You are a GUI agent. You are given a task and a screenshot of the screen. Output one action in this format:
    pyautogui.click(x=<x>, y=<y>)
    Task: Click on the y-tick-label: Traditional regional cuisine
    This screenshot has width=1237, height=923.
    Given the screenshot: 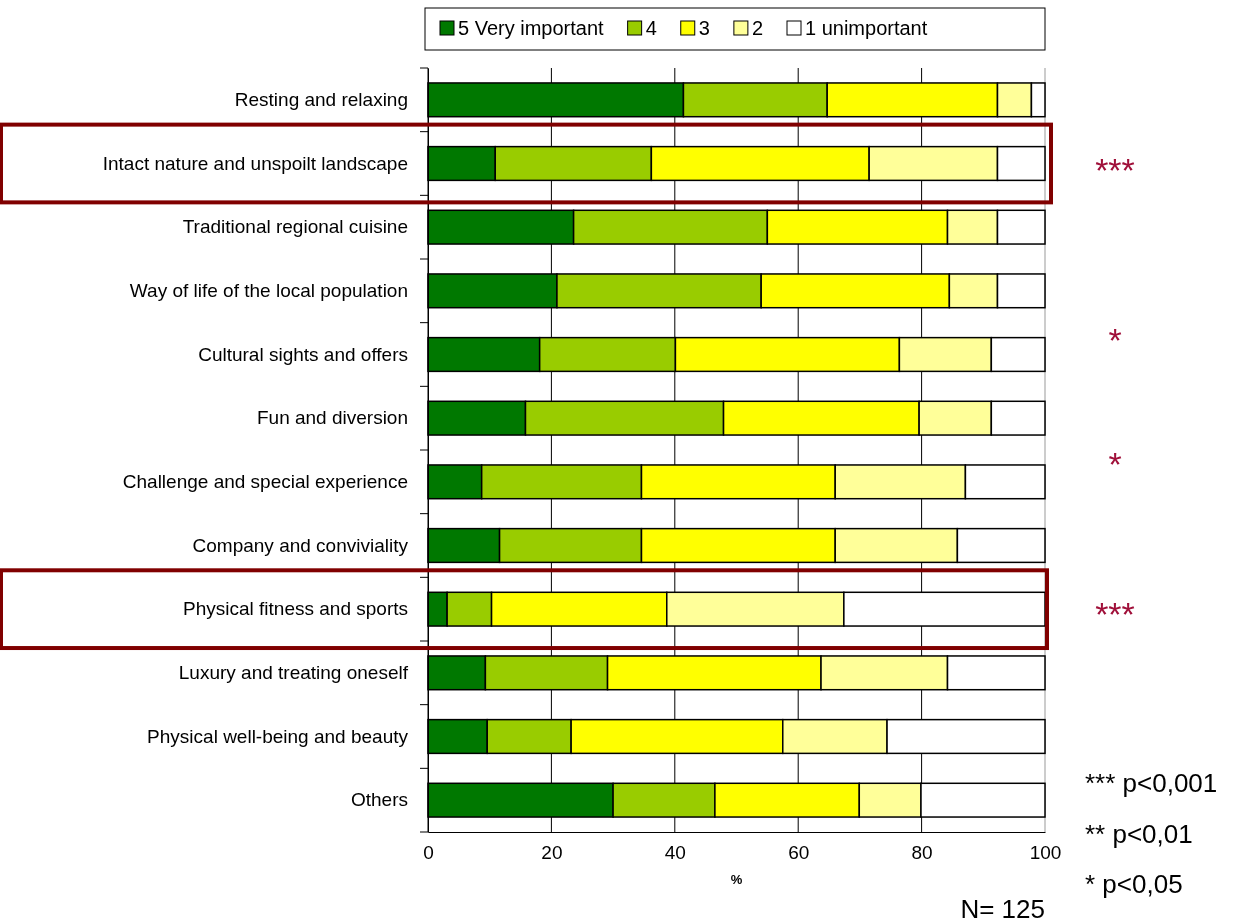 What is the action you would take?
    pyautogui.click(x=295, y=227)
    